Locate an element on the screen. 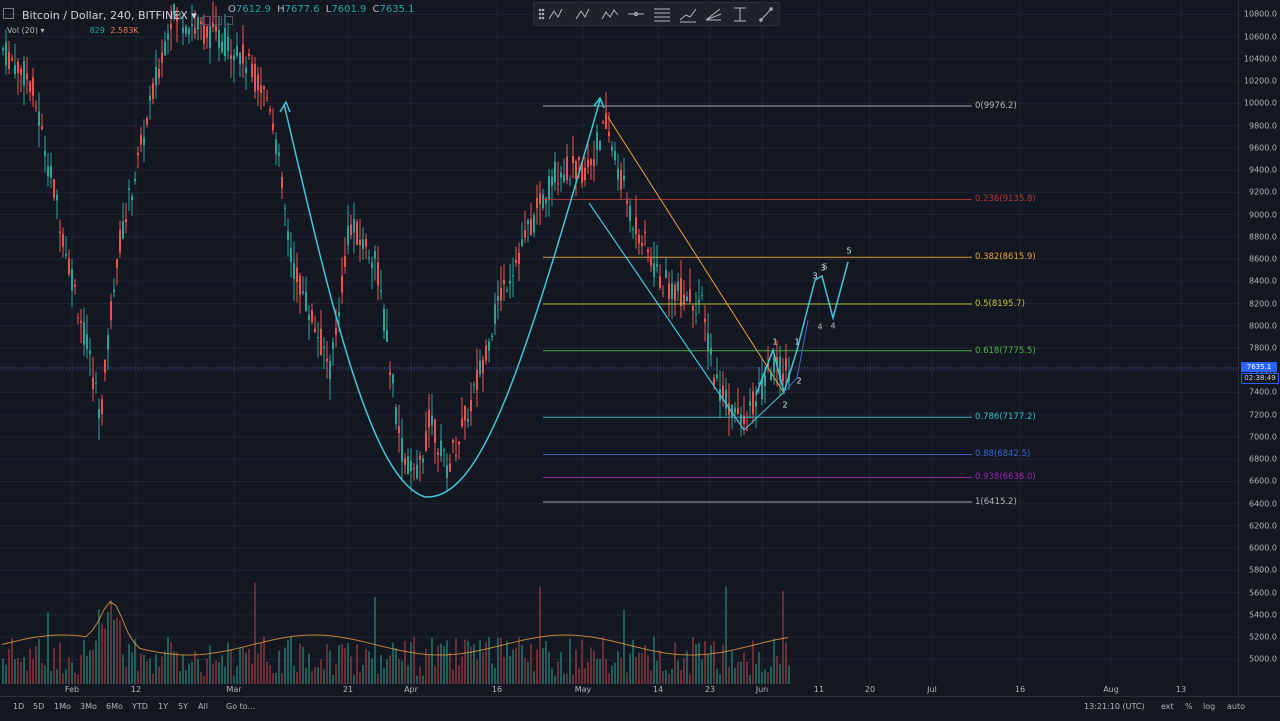 Image resolution: width=1280 pixels, height=721 pixels. ext-toggle: ext is located at coordinates (1167, 706).